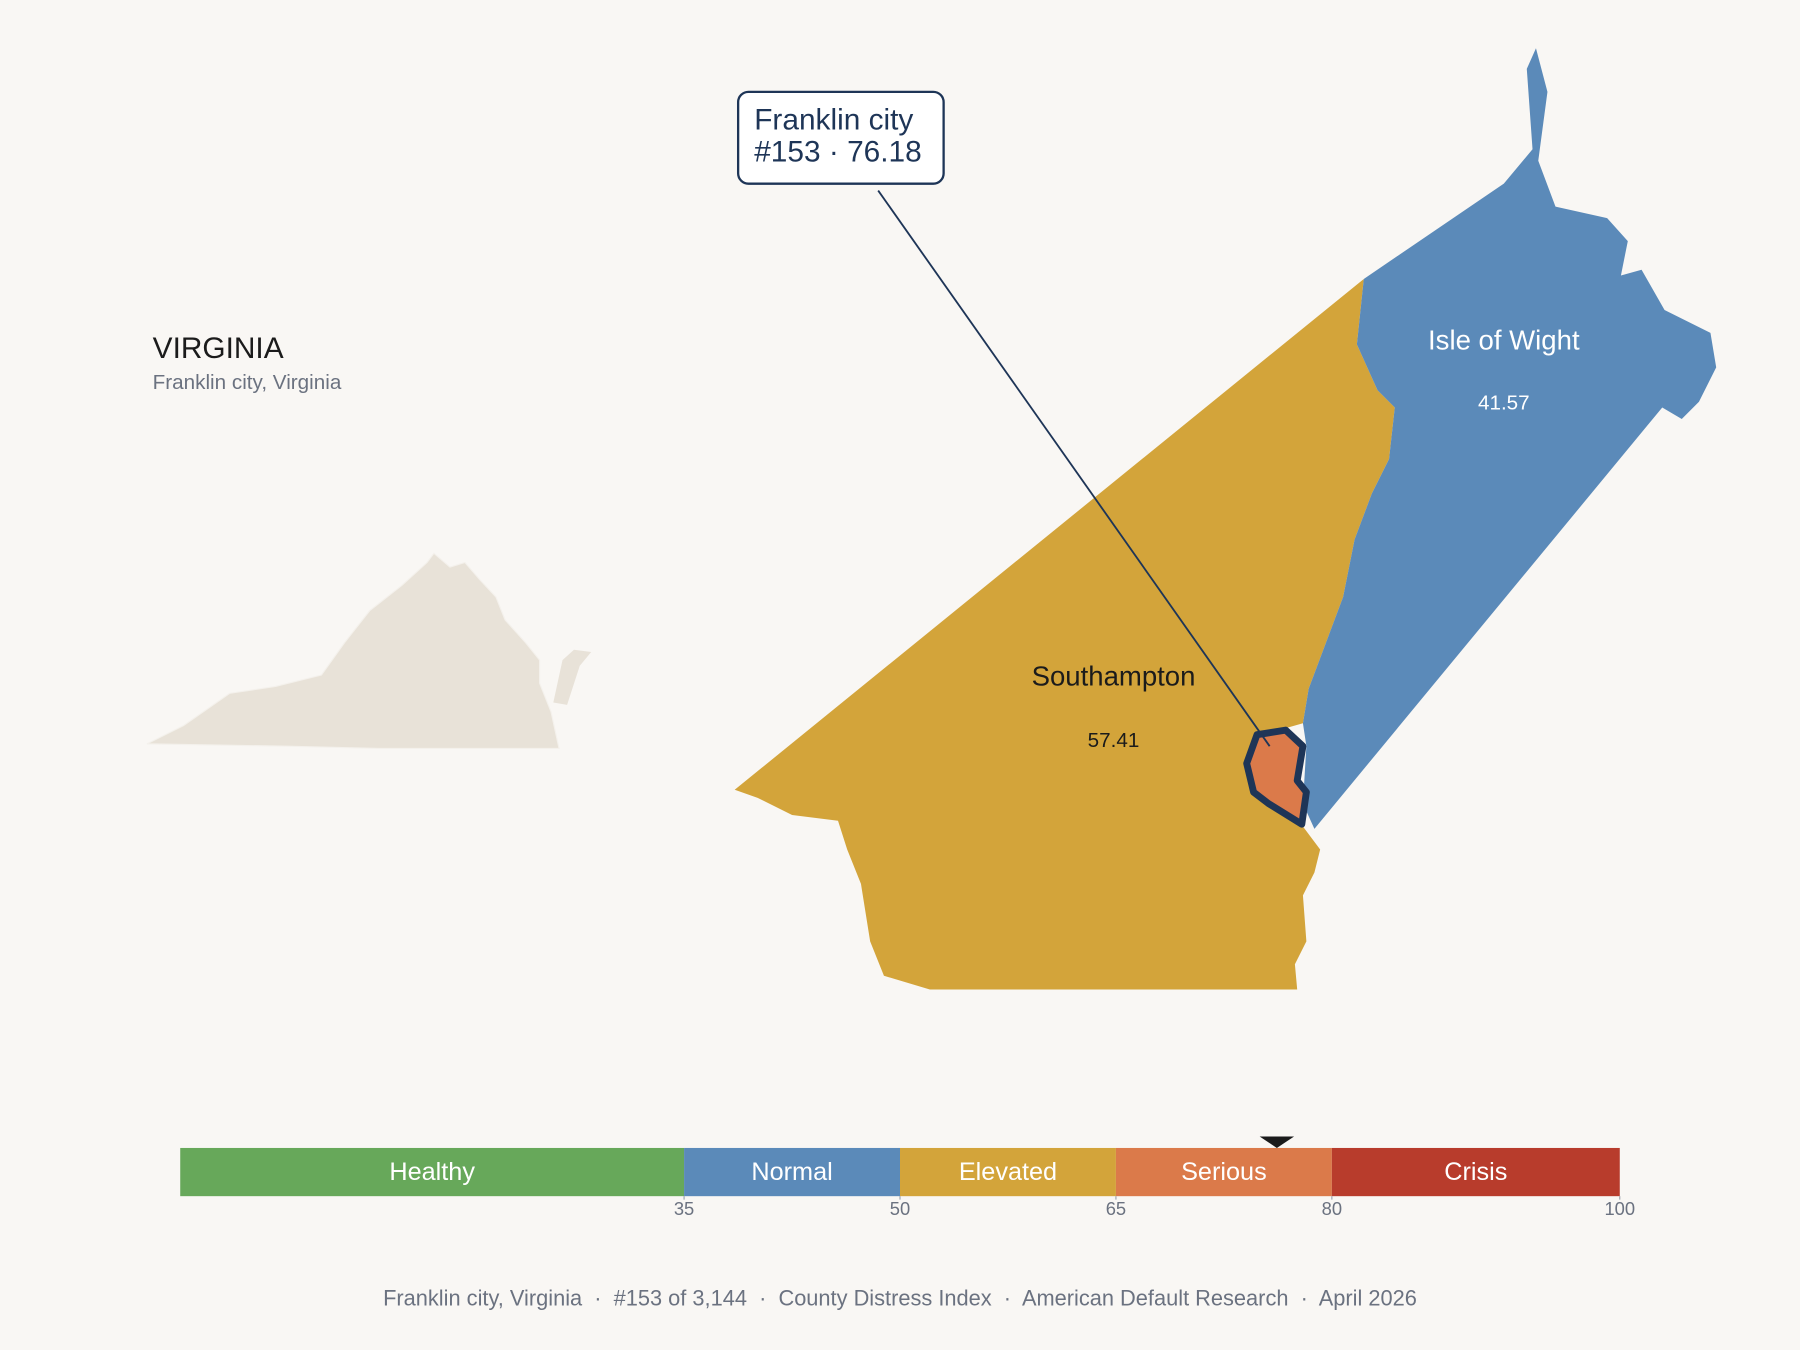 Image resolution: width=1800 pixels, height=1350 pixels. What do you see at coordinates (1277, 1142) in the screenshot?
I see `scale-marker` at bounding box center [1277, 1142].